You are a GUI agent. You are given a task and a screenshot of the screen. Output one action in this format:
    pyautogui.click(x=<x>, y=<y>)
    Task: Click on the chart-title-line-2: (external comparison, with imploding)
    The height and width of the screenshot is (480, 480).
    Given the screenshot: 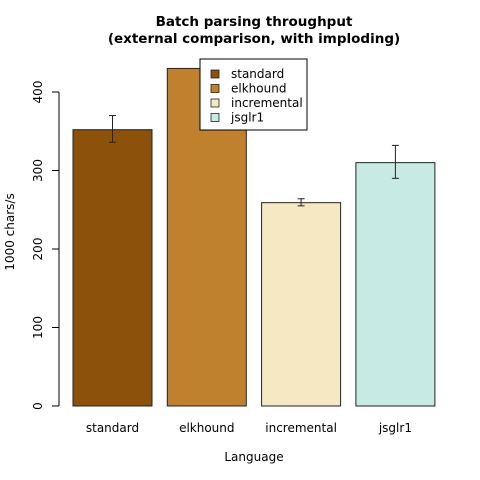 What is the action you would take?
    pyautogui.click(x=254, y=39)
    